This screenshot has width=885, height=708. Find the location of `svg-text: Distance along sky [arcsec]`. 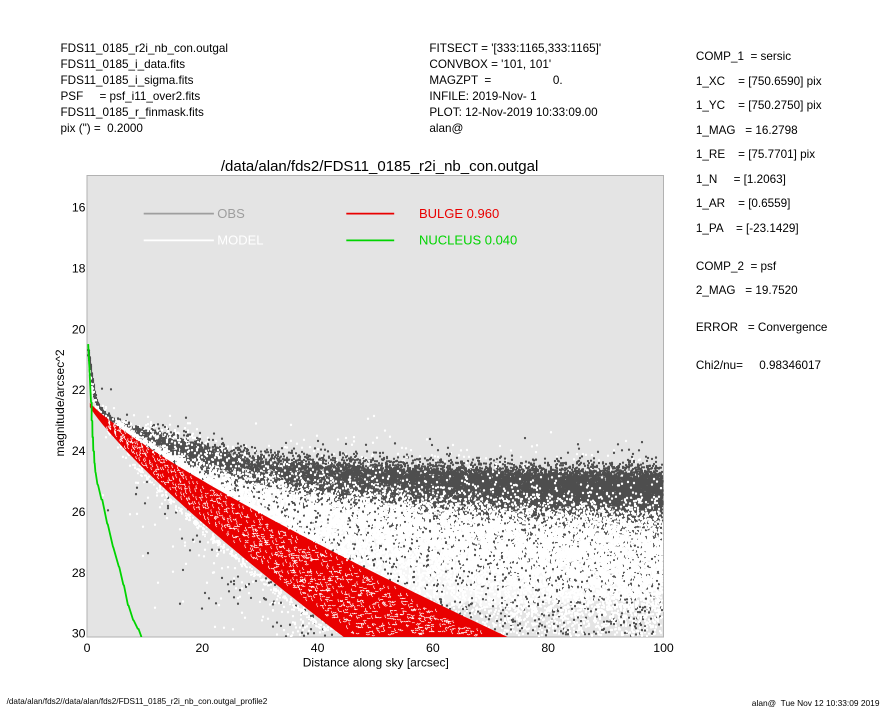

svg-text: Distance along sky [arcsec] is located at coordinates (376, 663).